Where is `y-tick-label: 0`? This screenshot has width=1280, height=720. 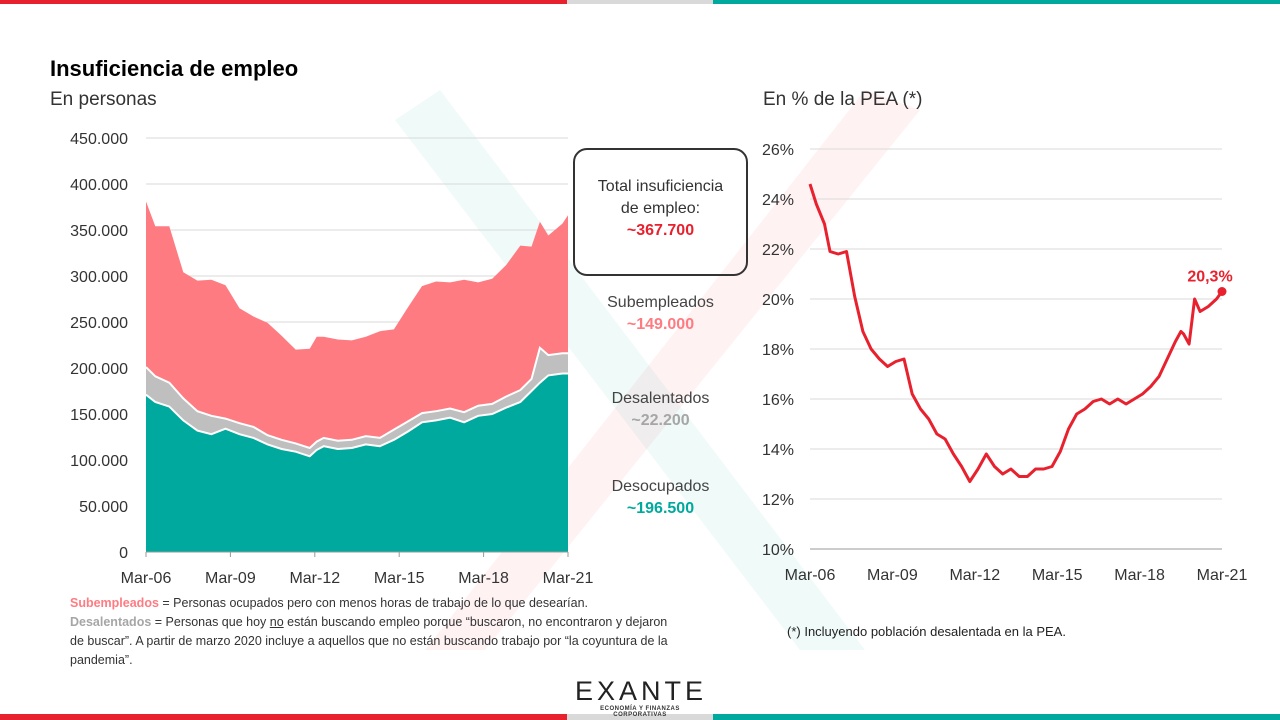
y-tick-label: 0 is located at coordinates (123, 553).